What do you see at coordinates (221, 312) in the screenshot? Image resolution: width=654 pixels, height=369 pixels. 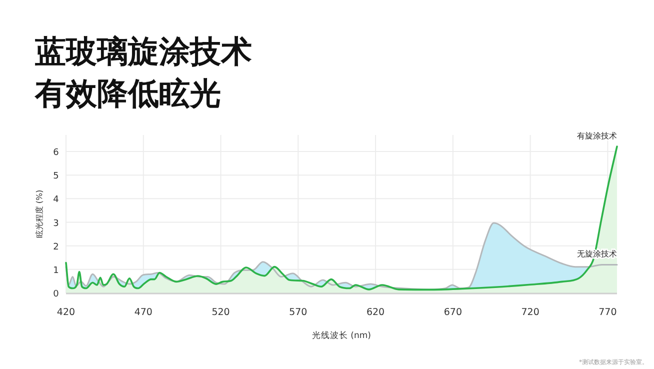 I see `x-tick-label: 520` at bounding box center [221, 312].